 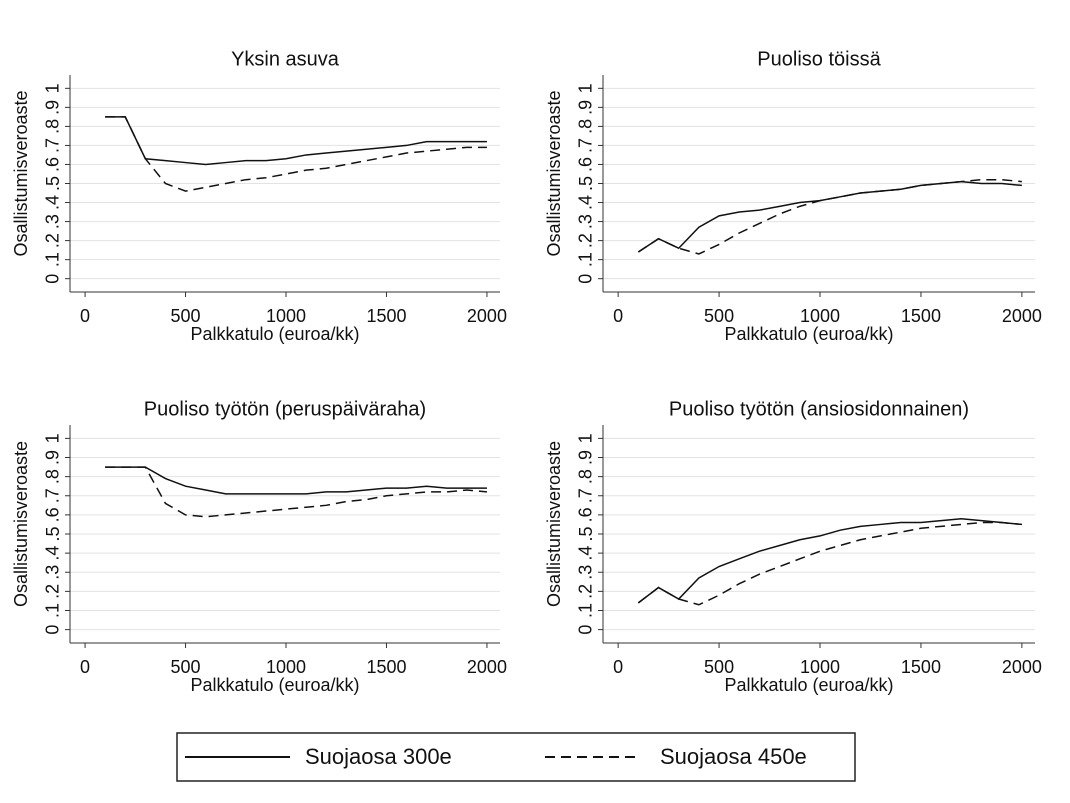 What do you see at coordinates (378, 756) in the screenshot?
I see `legend-label: Suojaosa 300e` at bounding box center [378, 756].